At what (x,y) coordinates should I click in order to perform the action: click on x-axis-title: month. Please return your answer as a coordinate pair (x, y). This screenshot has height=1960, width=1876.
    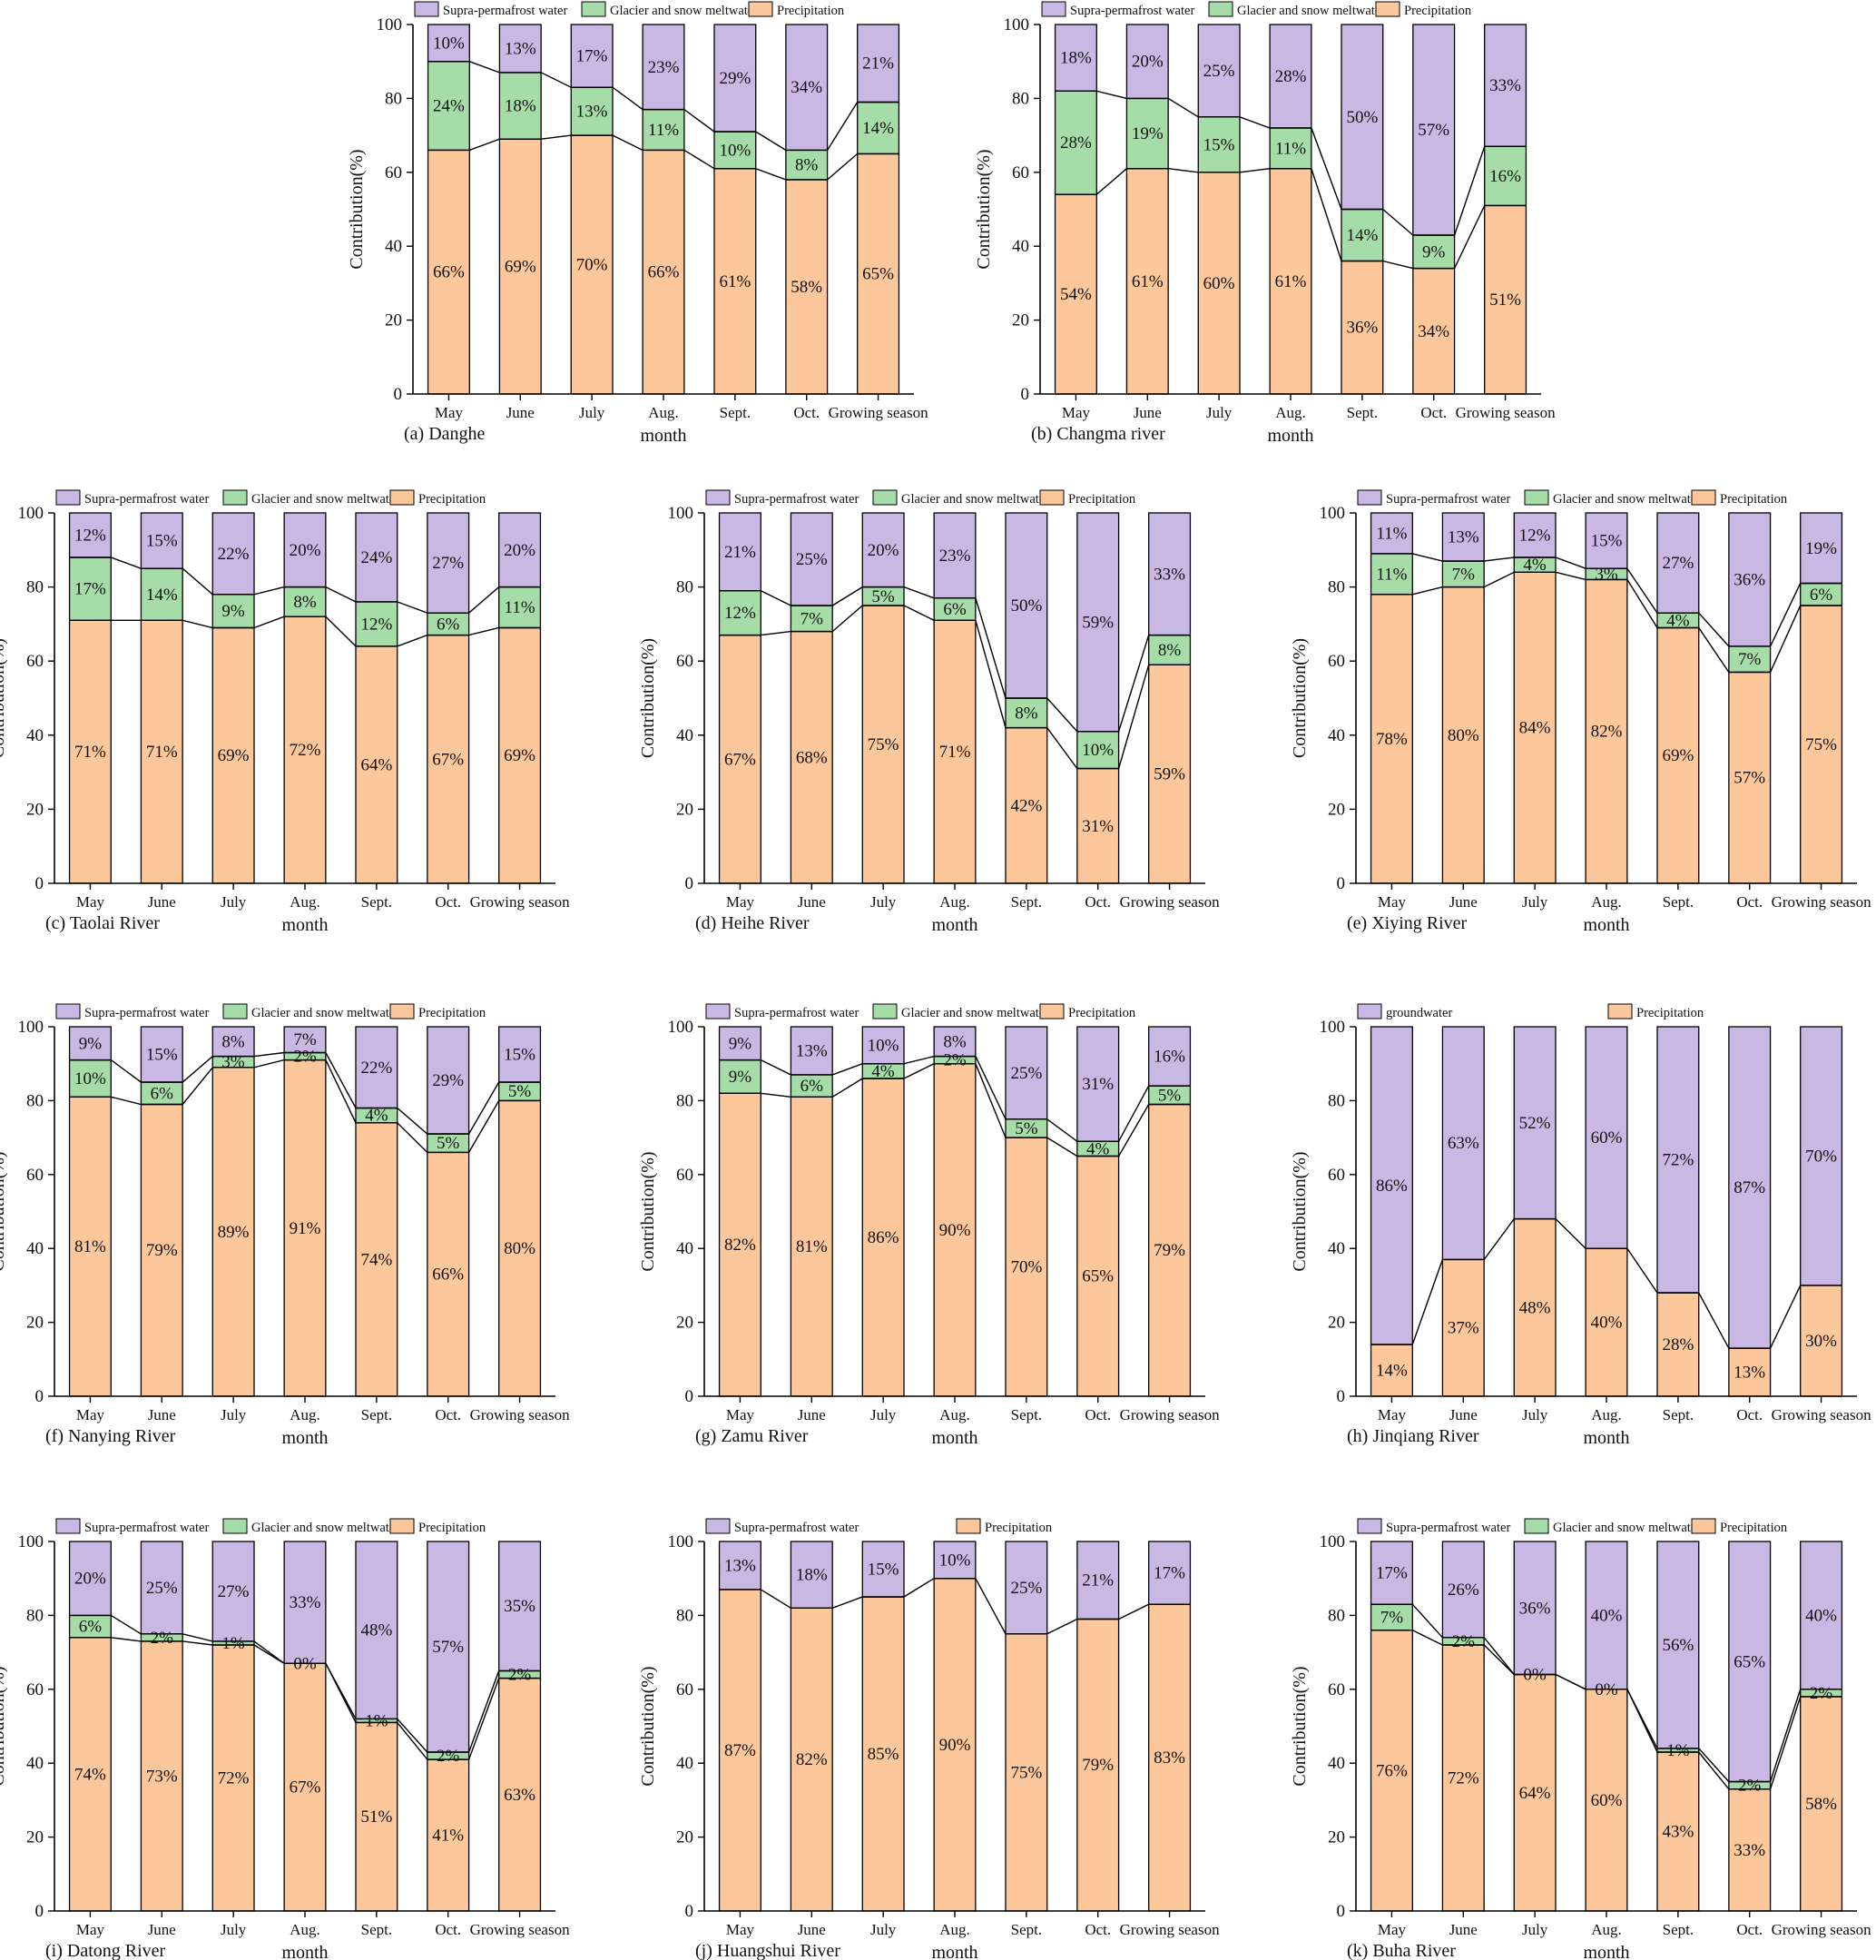
    Looking at the image, I should click on (954, 1951).